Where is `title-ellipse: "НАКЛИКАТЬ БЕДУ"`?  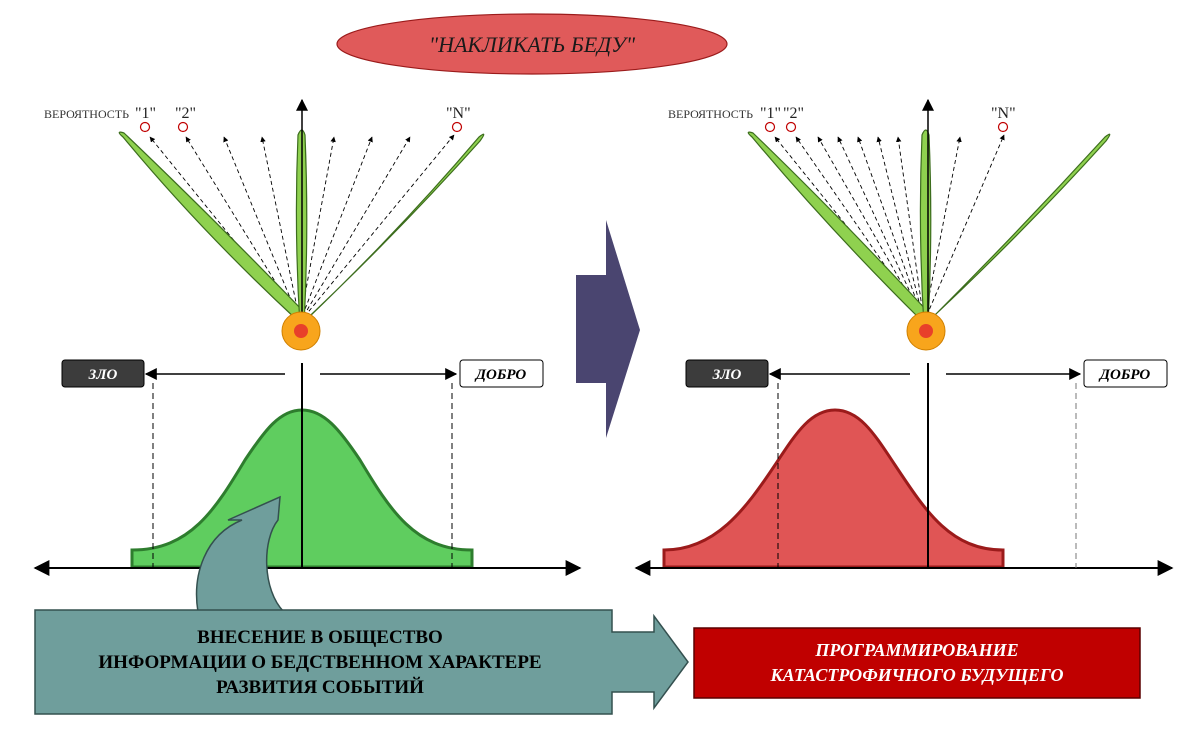 title-ellipse: "НАКЛИКАТЬ БЕДУ" is located at coordinates (532, 44).